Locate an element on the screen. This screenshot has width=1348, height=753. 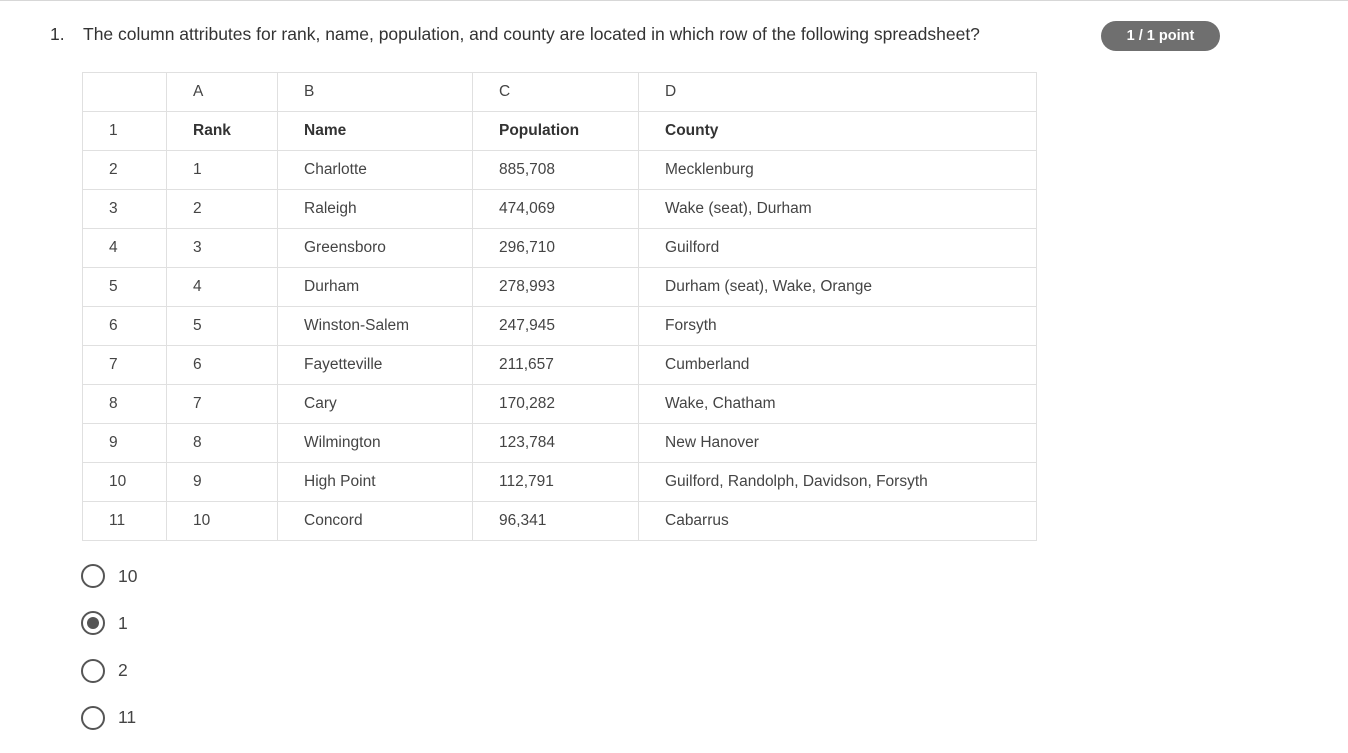
option-label: 11 is located at coordinates (127, 717).